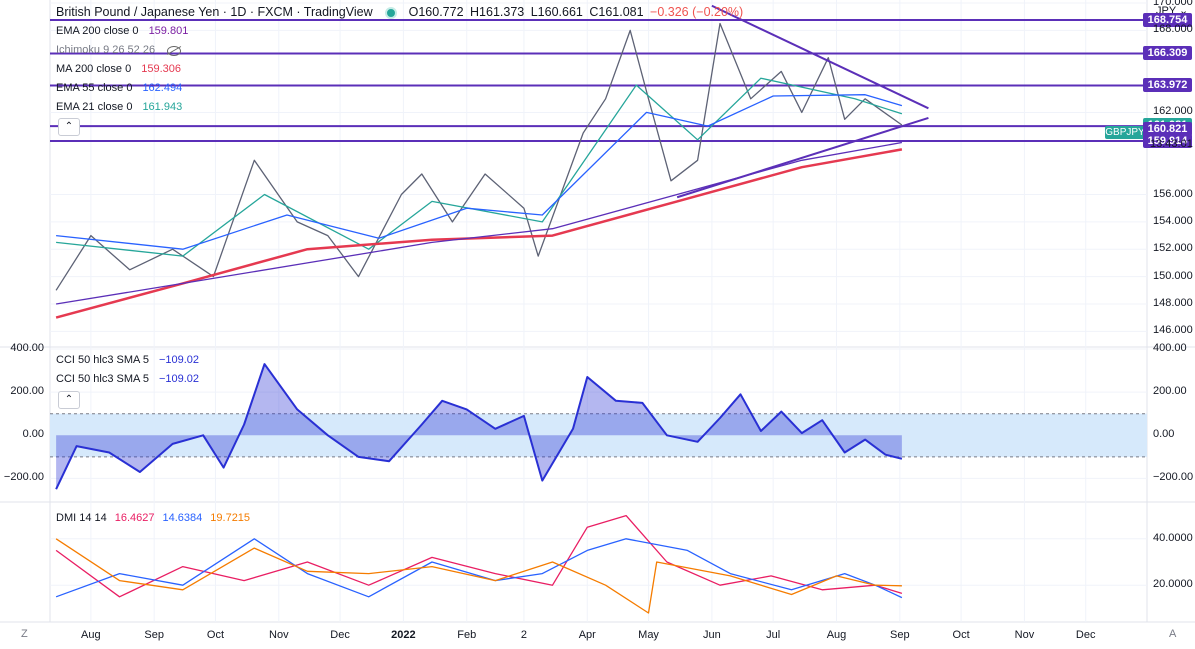 The width and height of the screenshot is (1195, 649). Describe the element at coordinates (1173, 29) in the screenshot. I see `y-tick-label: 168.000` at that location.